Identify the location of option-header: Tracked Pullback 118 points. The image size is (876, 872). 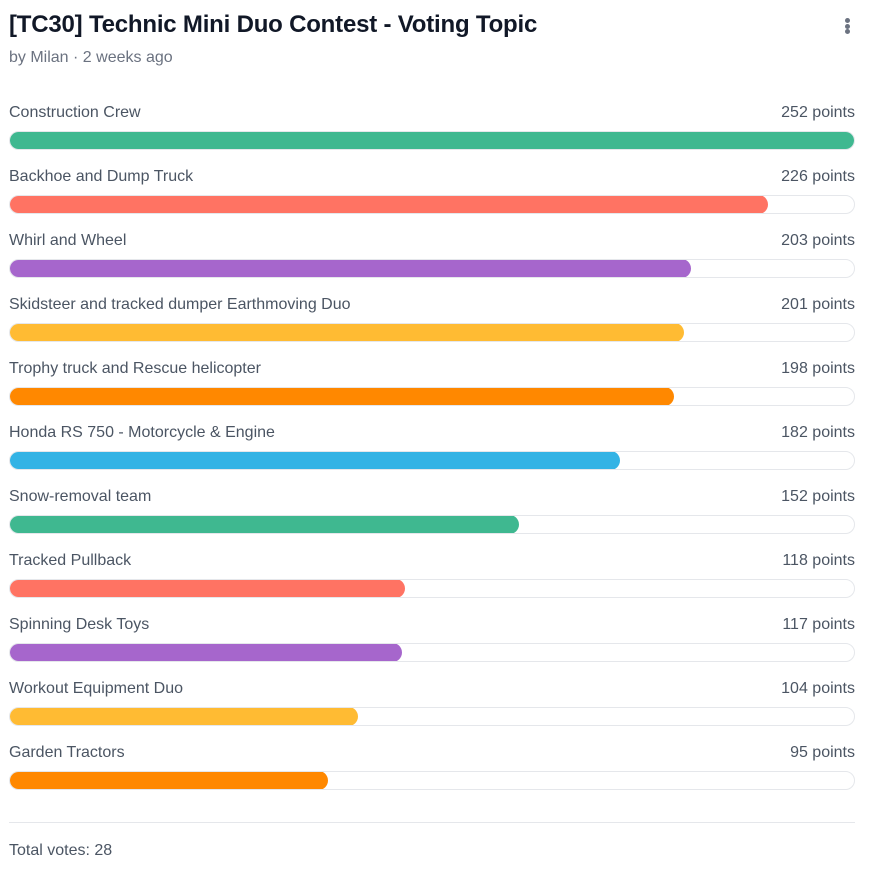
(432, 563).